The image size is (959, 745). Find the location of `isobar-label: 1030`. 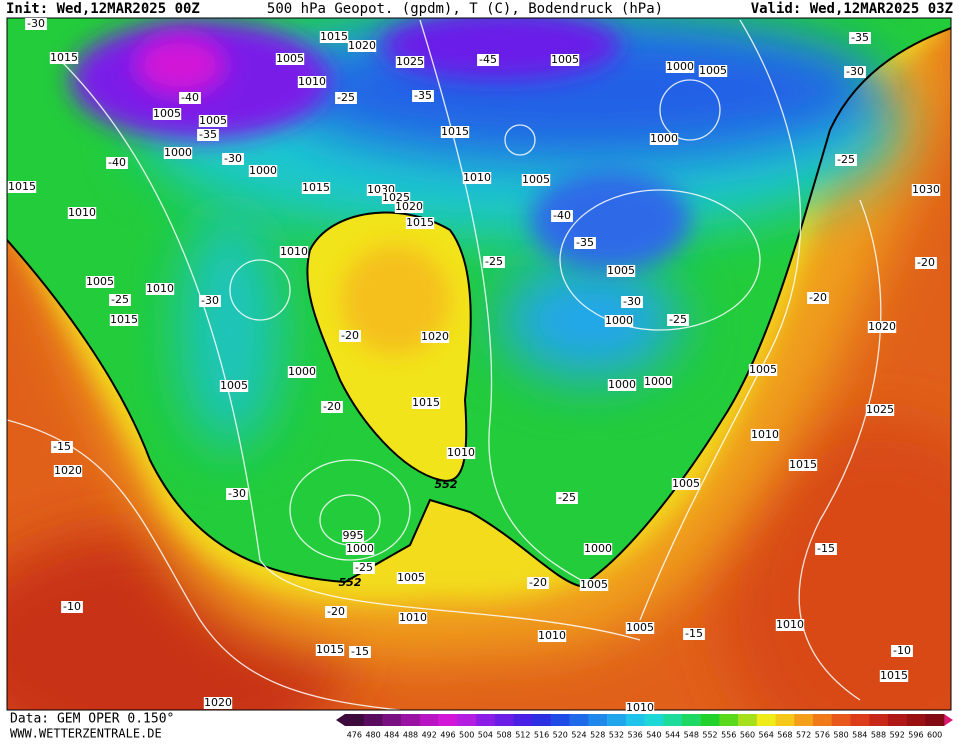

isobar-label: 1030 is located at coordinates (926, 189).